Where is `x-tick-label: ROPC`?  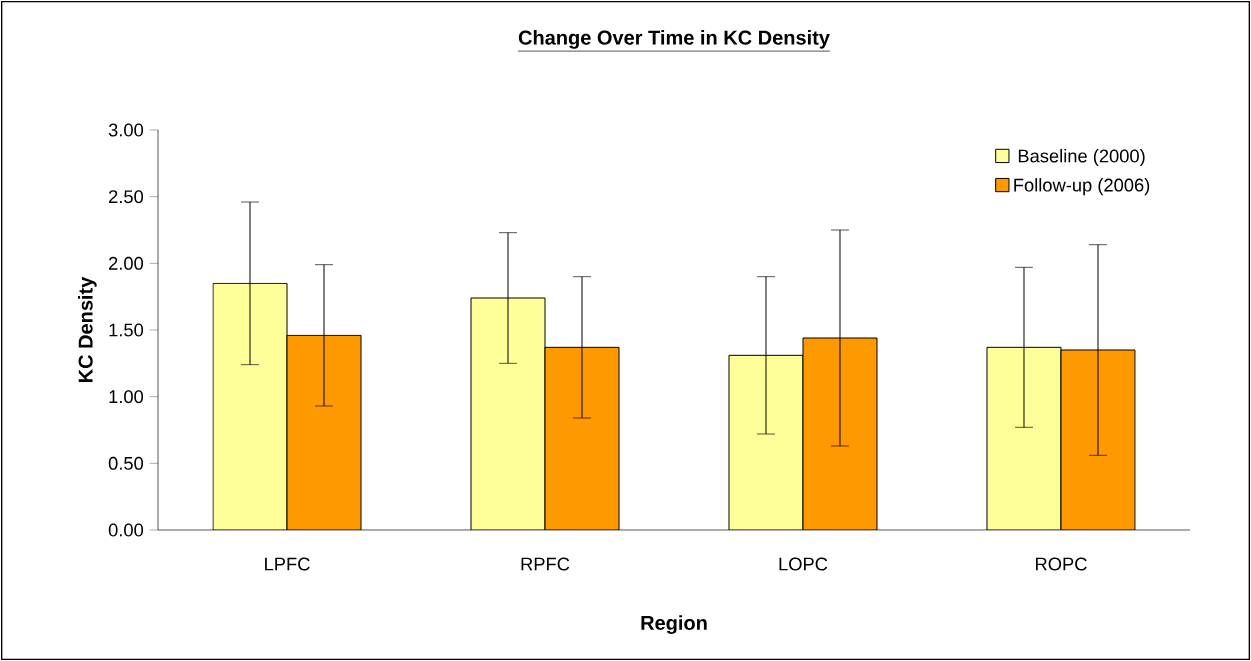
x-tick-label: ROPC is located at coordinates (1061, 564).